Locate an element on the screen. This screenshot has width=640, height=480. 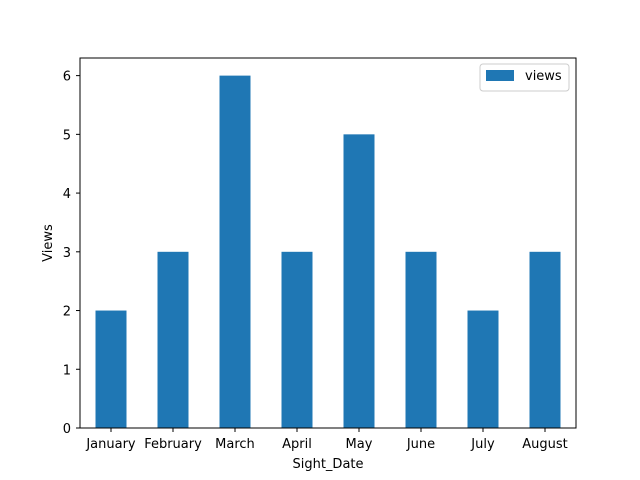
bar-may is located at coordinates (359, 281).